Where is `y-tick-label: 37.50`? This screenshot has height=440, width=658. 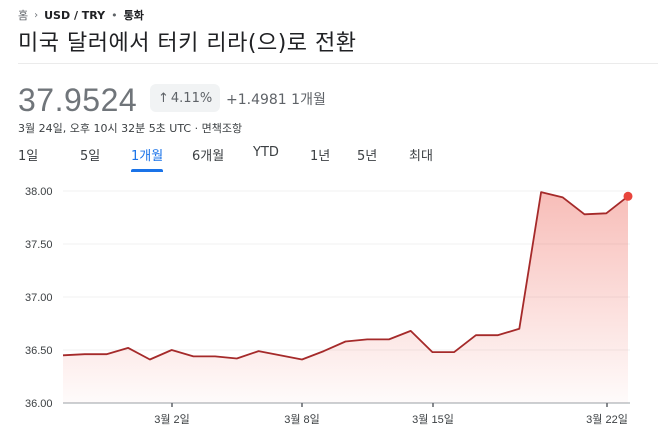 y-tick-label: 37.50 is located at coordinates (39, 245).